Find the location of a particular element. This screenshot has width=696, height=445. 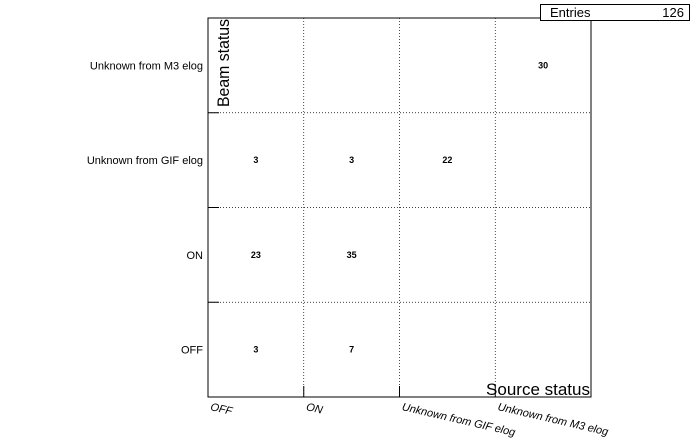

y-axis-title: Beam status is located at coordinates (223, 63).